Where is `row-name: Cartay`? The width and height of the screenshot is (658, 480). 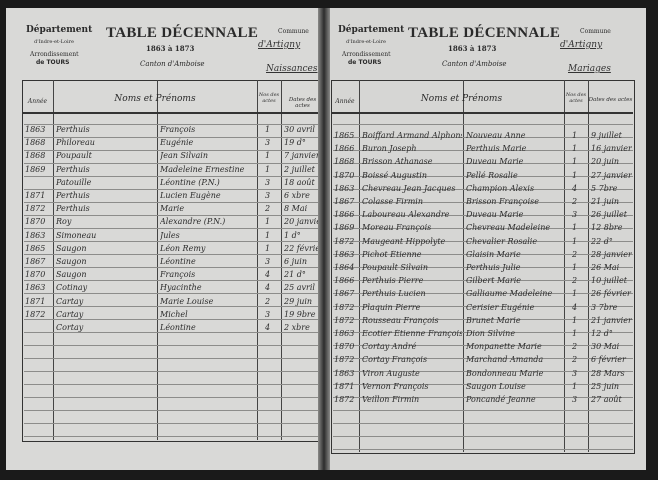
row-name: Cartay is located at coordinates (70, 301).